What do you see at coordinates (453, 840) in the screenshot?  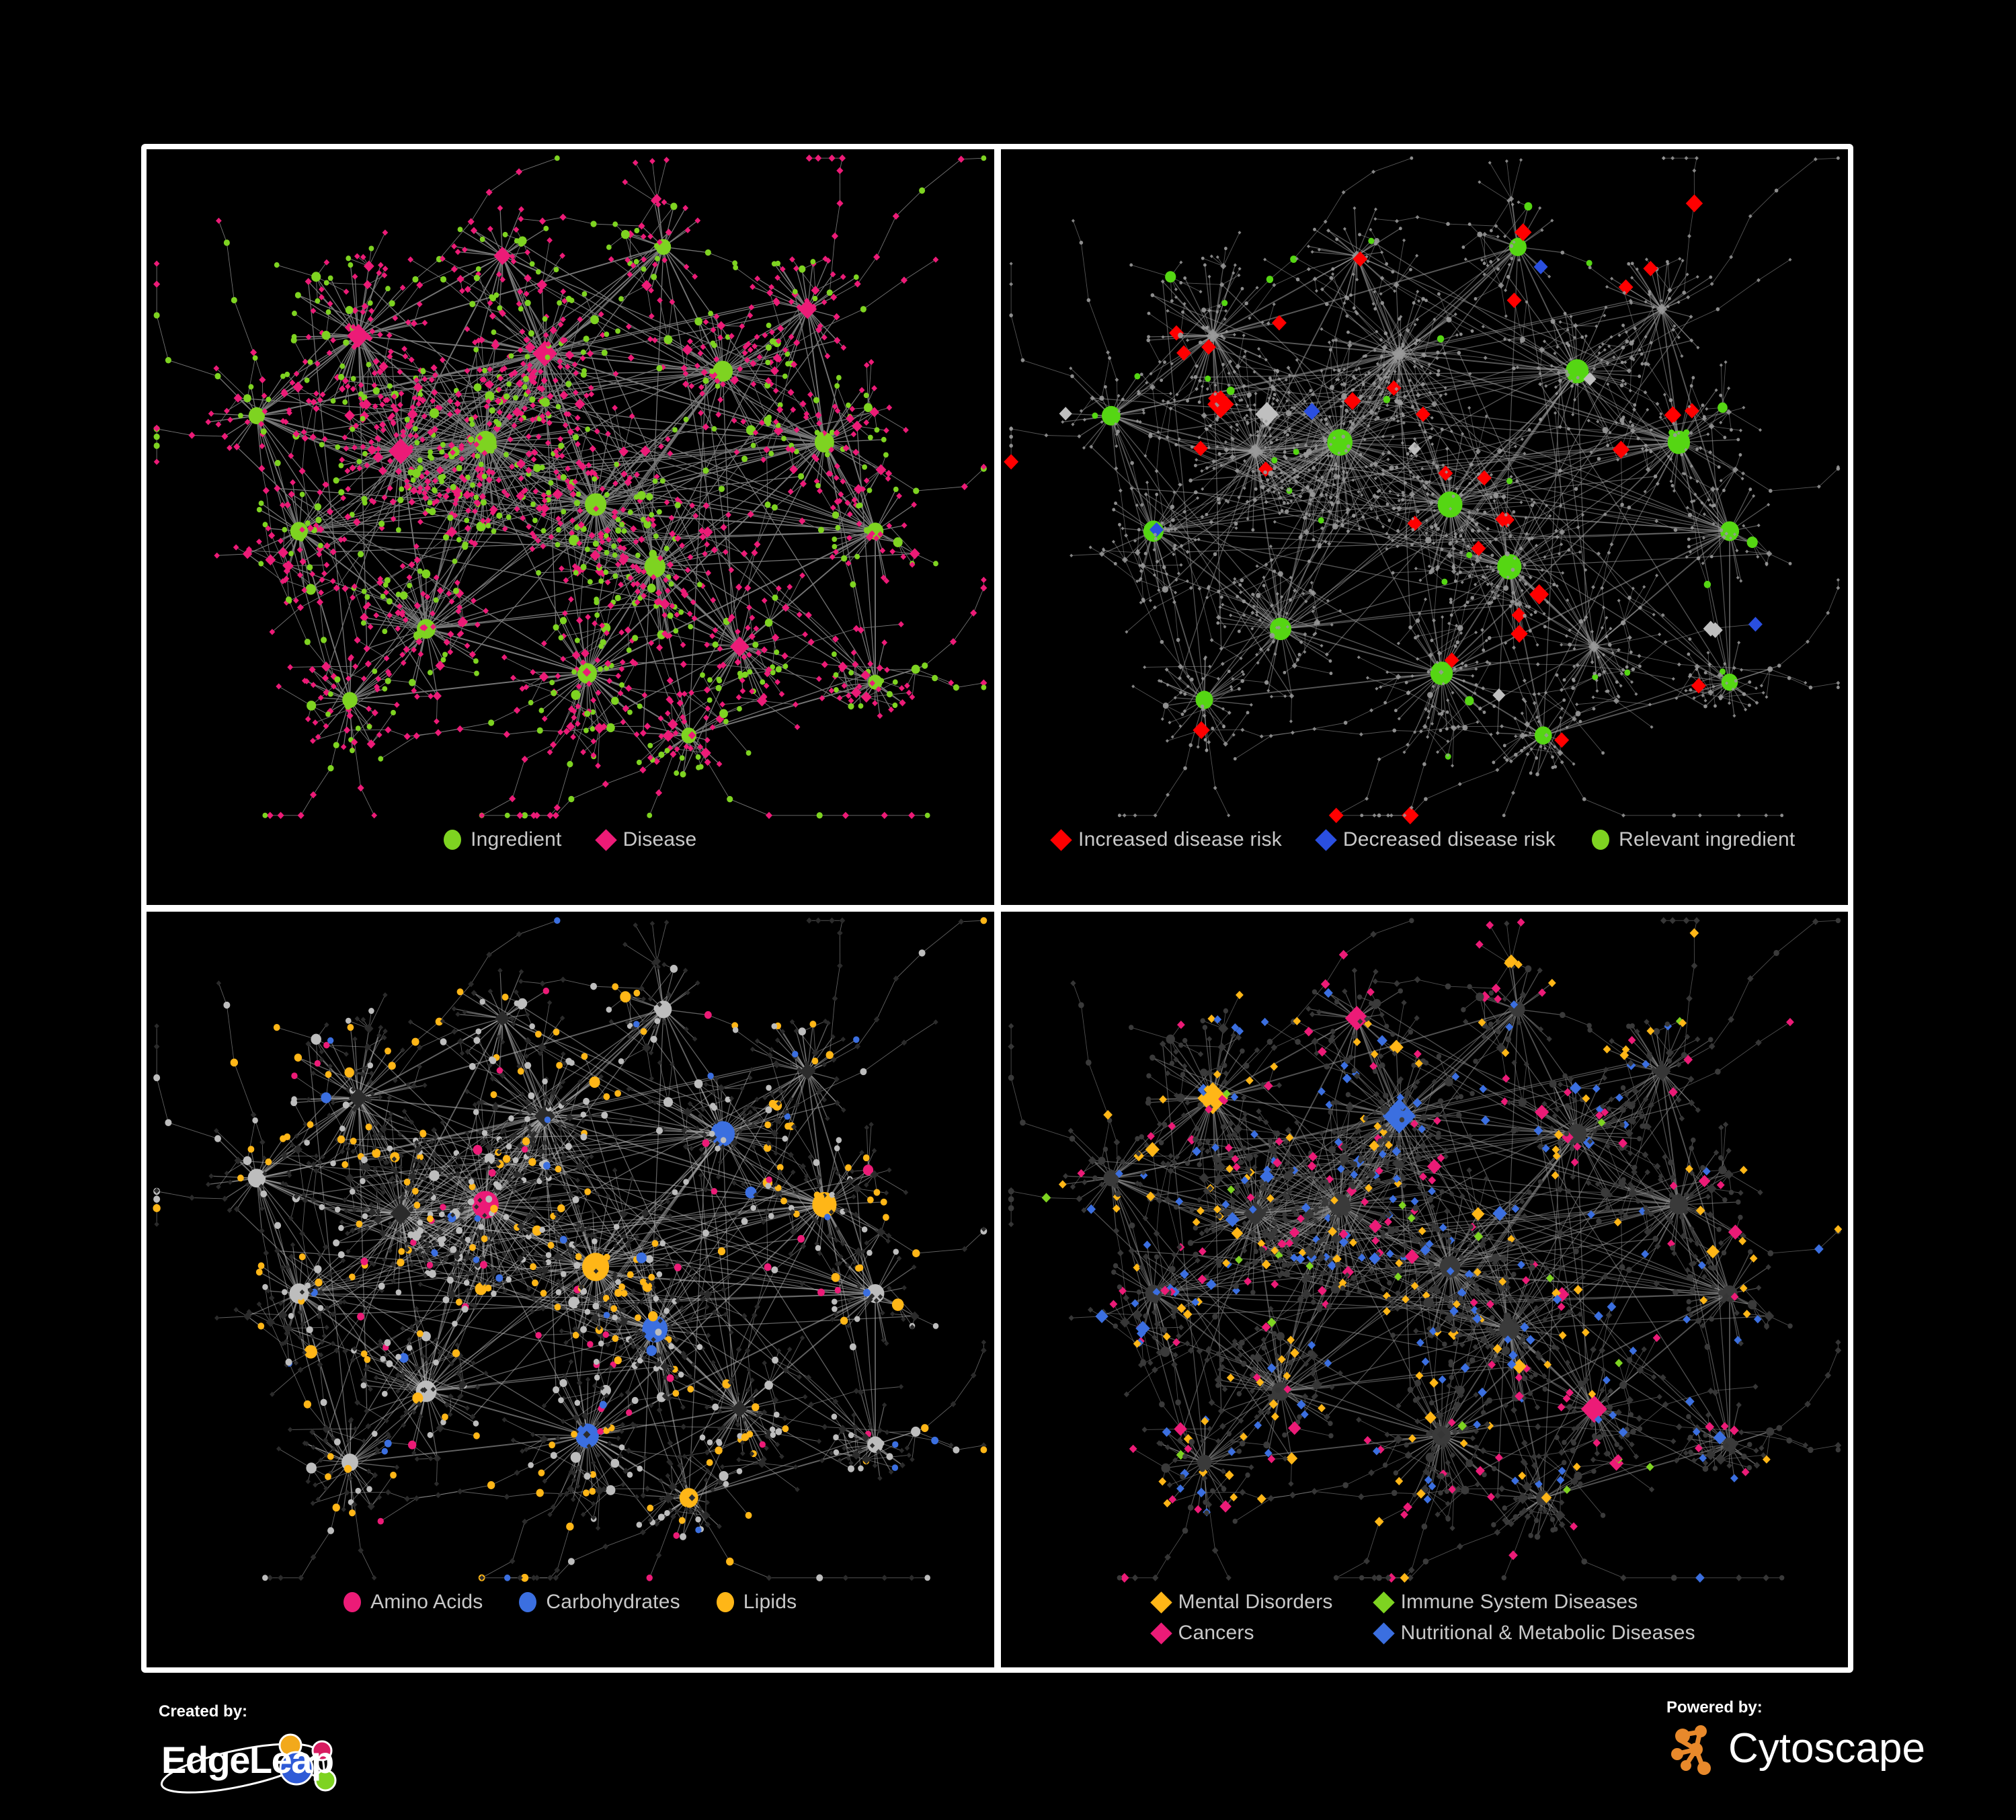 I see `ingredient-circle-marker-icon` at bounding box center [453, 840].